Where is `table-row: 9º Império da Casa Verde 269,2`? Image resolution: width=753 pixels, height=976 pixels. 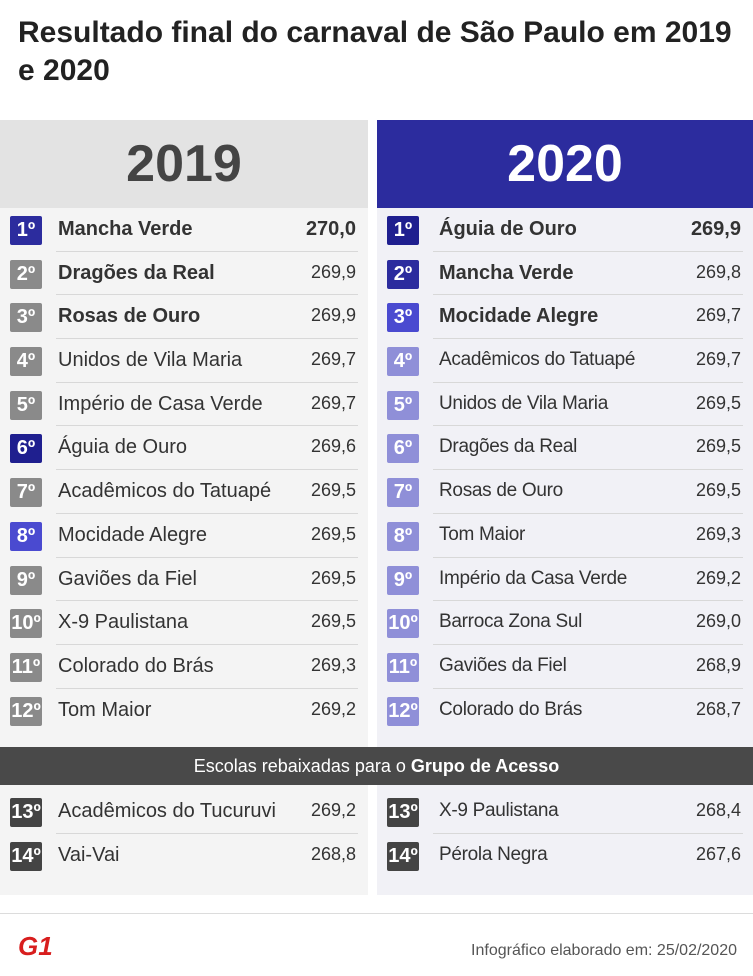
table-row: 9º Império da Casa Verde 269,2 is located at coordinates (565, 580).